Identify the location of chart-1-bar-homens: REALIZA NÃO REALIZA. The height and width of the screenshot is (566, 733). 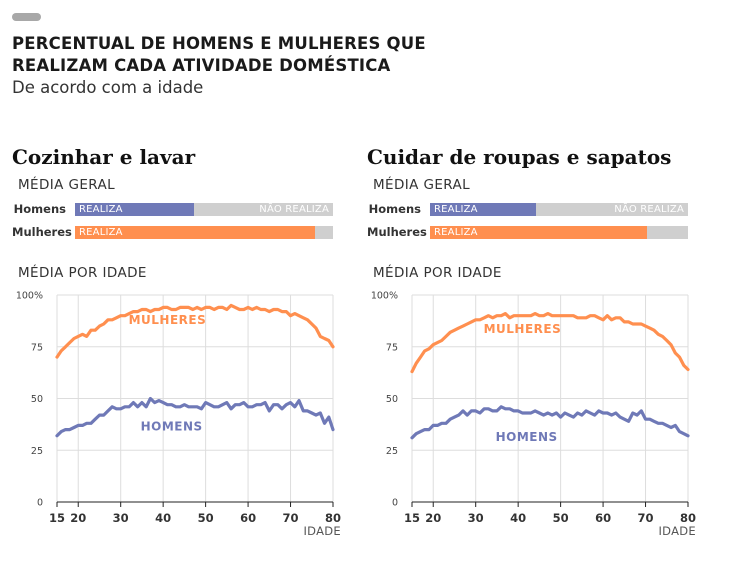
(204, 209).